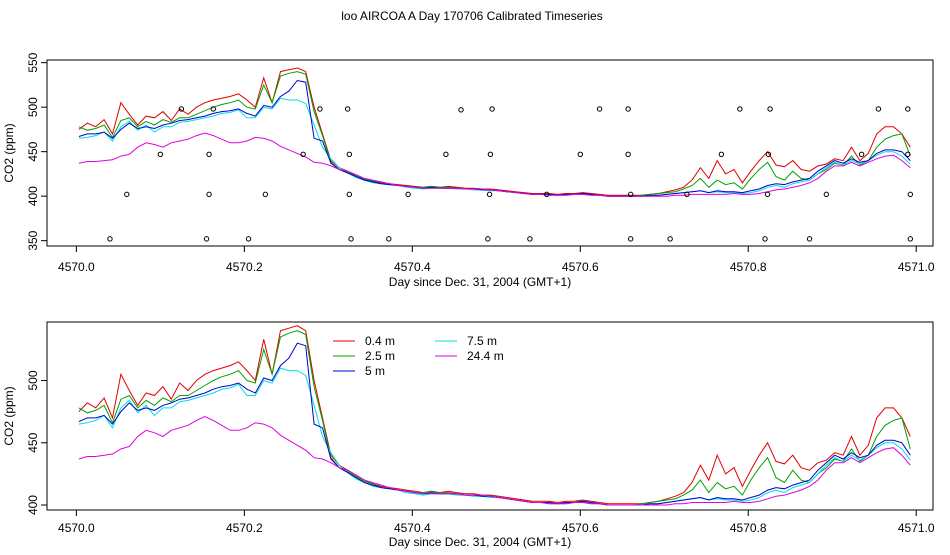  Describe the element at coordinates (33, 62) in the screenshot. I see `y-tick-label: 550` at that location.